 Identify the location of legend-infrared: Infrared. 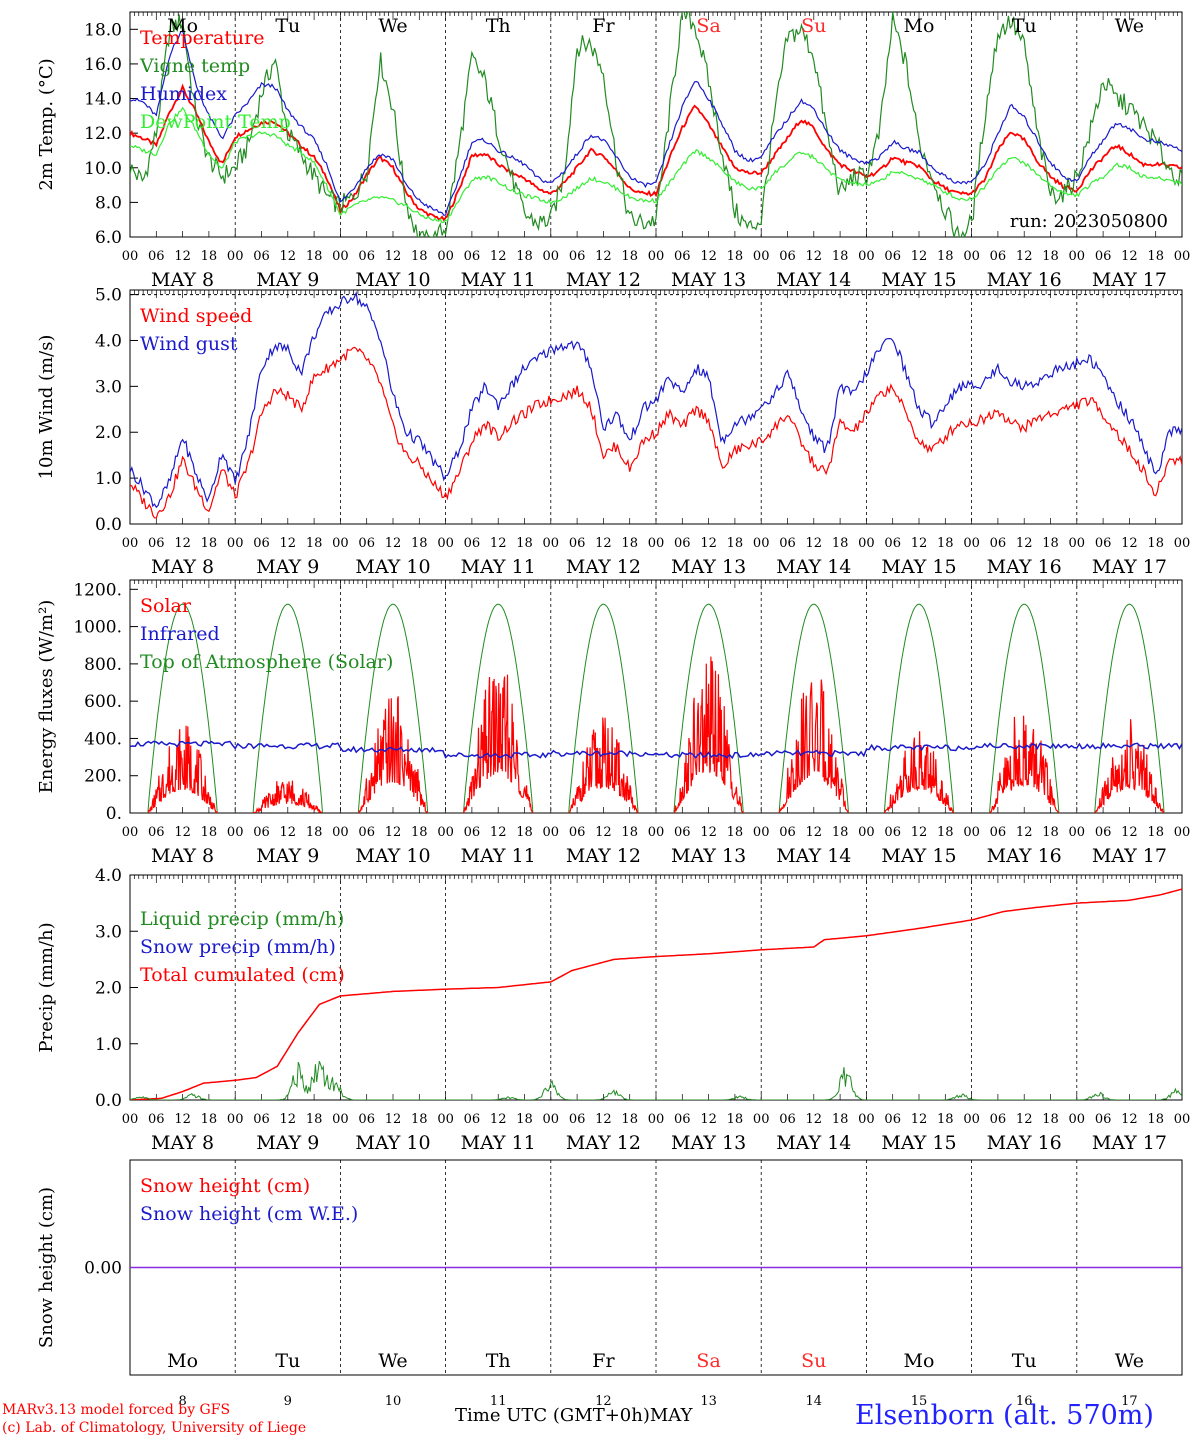
(180, 634).